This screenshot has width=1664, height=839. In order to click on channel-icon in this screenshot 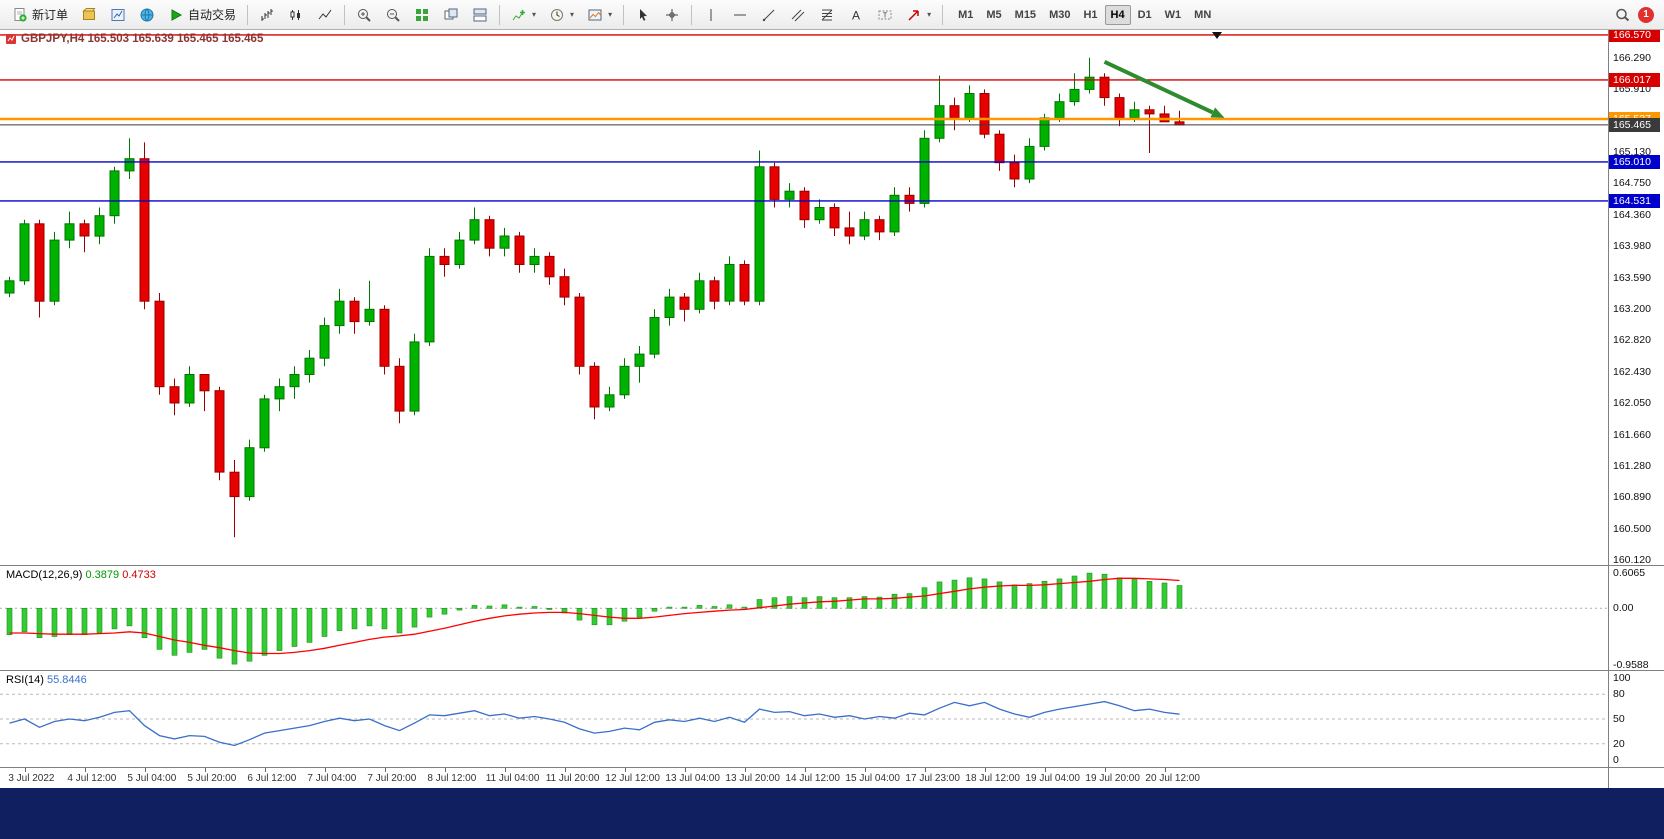, I will do `click(798, 15)`.